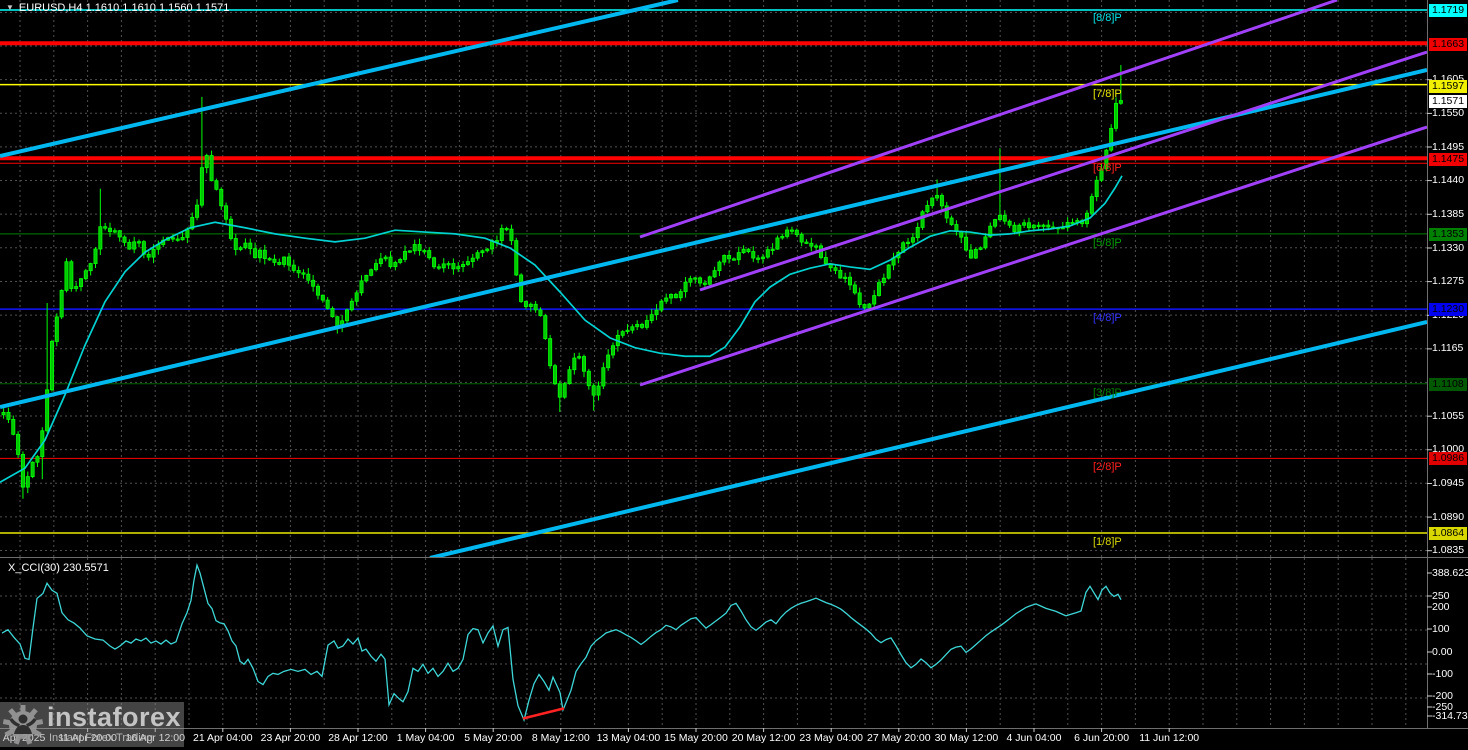 This screenshot has height=750, width=1468. I want to click on price-badge: 1.1108, so click(1448, 384).